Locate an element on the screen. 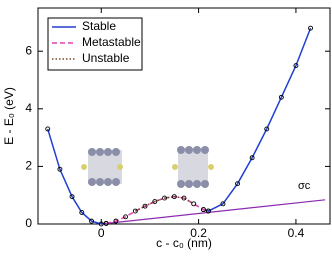 This screenshot has height=257, width=332. y-tick-label: 2 is located at coordinates (28, 166).